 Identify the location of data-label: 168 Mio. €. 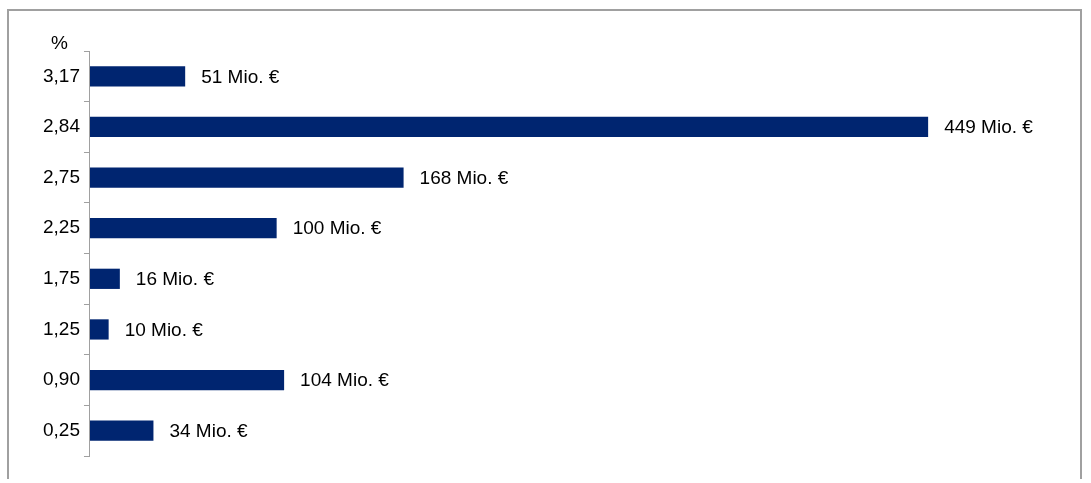
(464, 177).